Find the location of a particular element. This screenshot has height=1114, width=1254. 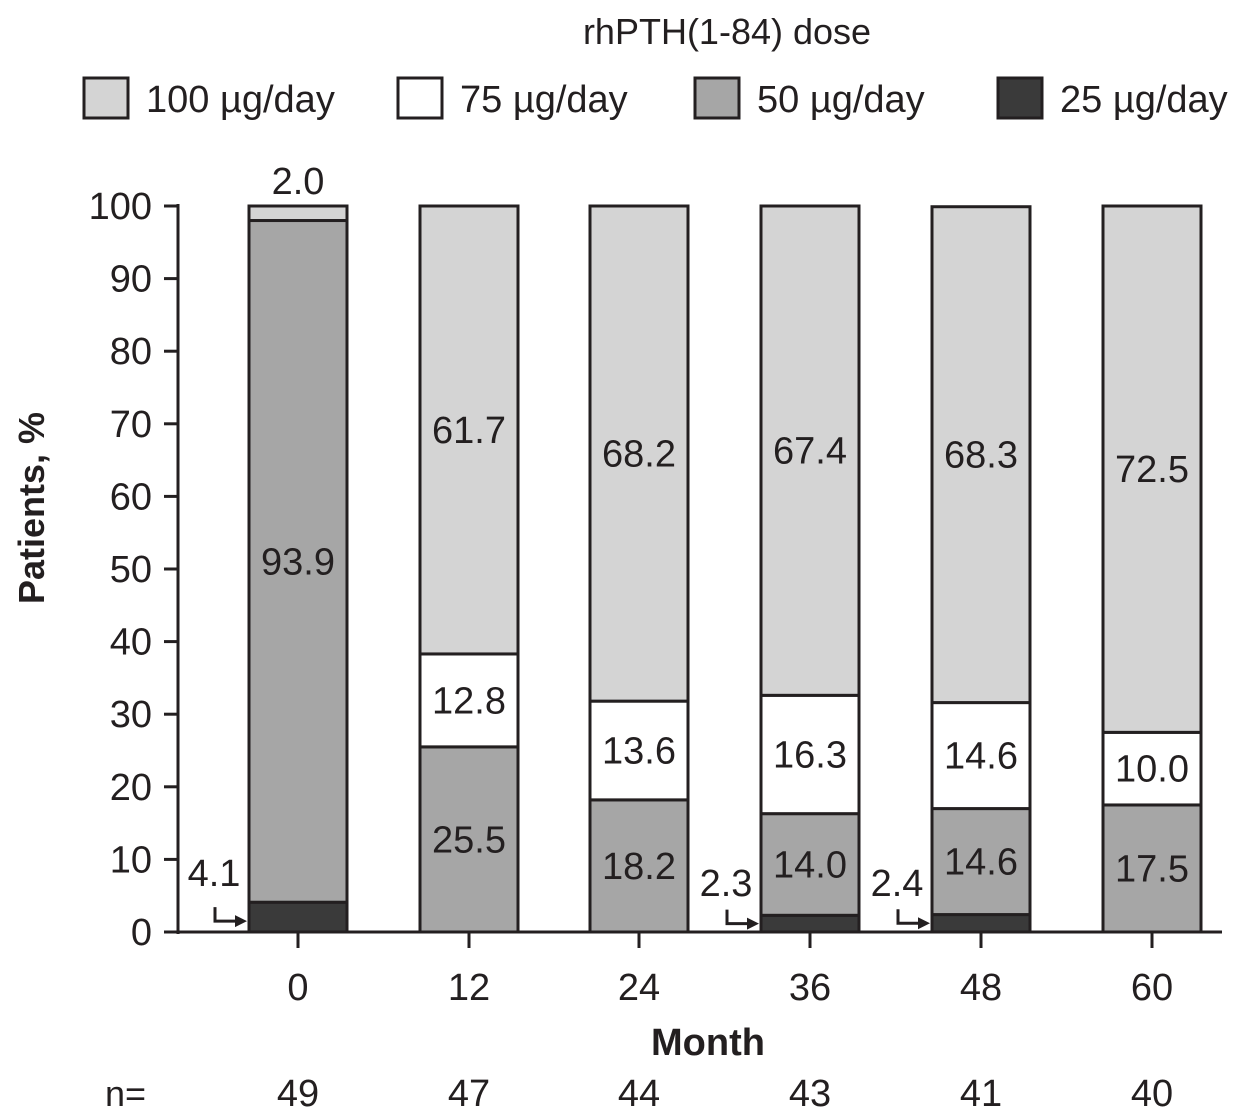

legend-label-25-g-day: 25 µg/day is located at coordinates (1144, 100).